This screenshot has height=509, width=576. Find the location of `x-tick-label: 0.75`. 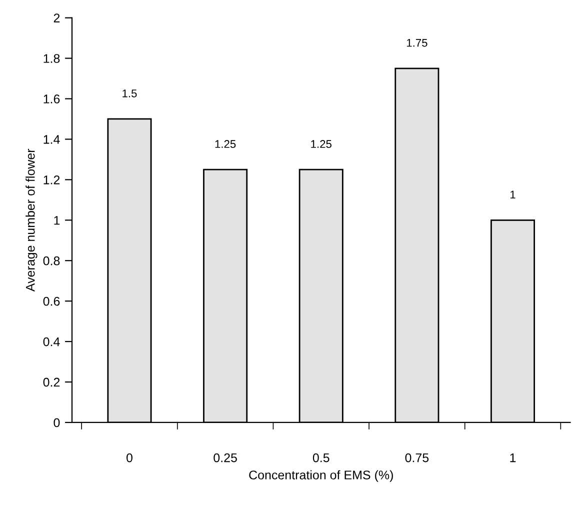

x-tick-label: 0.75 is located at coordinates (417, 457).